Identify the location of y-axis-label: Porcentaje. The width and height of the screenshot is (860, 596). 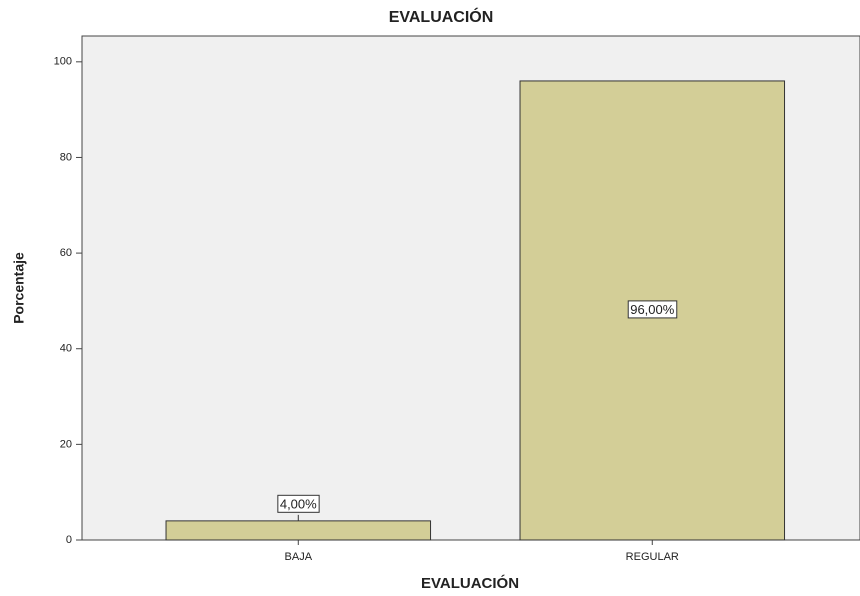
(19, 288).